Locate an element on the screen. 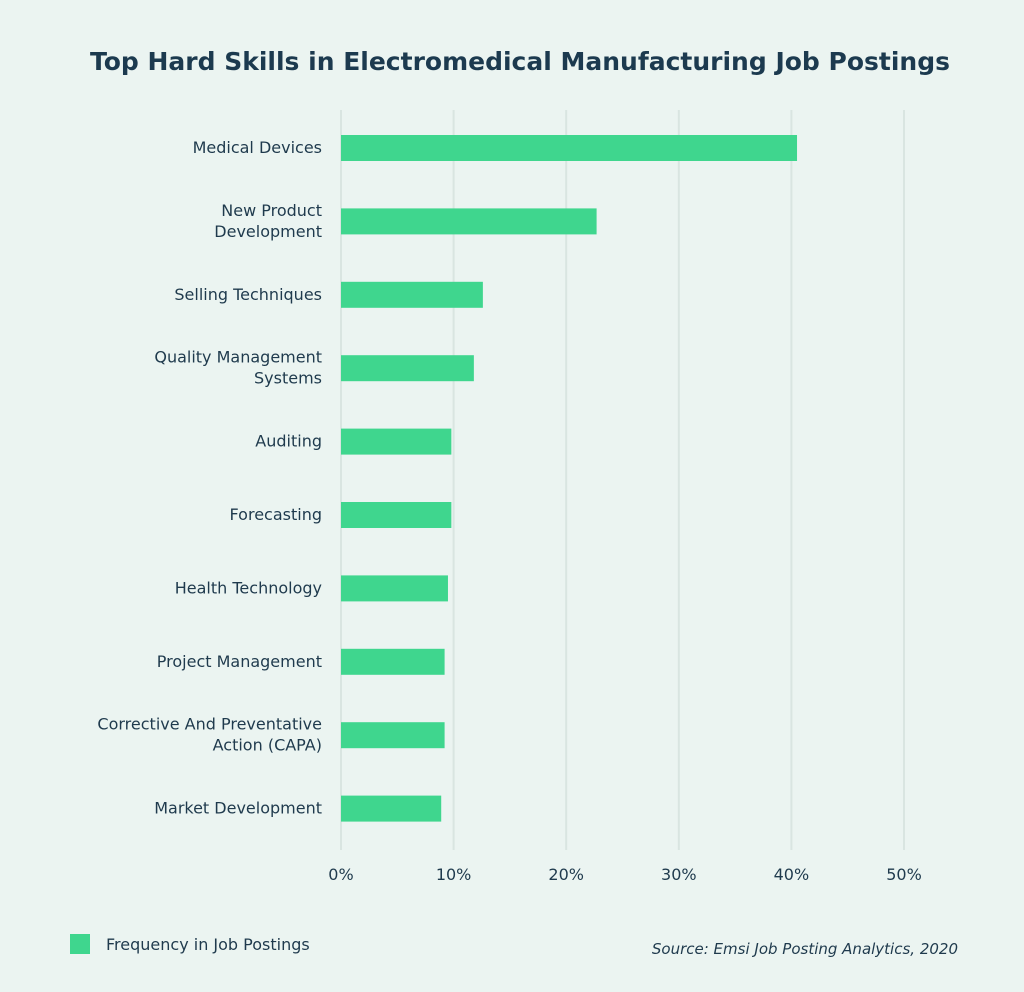 The image size is (1024, 992). legend-label: Frequency in Job Postings is located at coordinates (208, 944).